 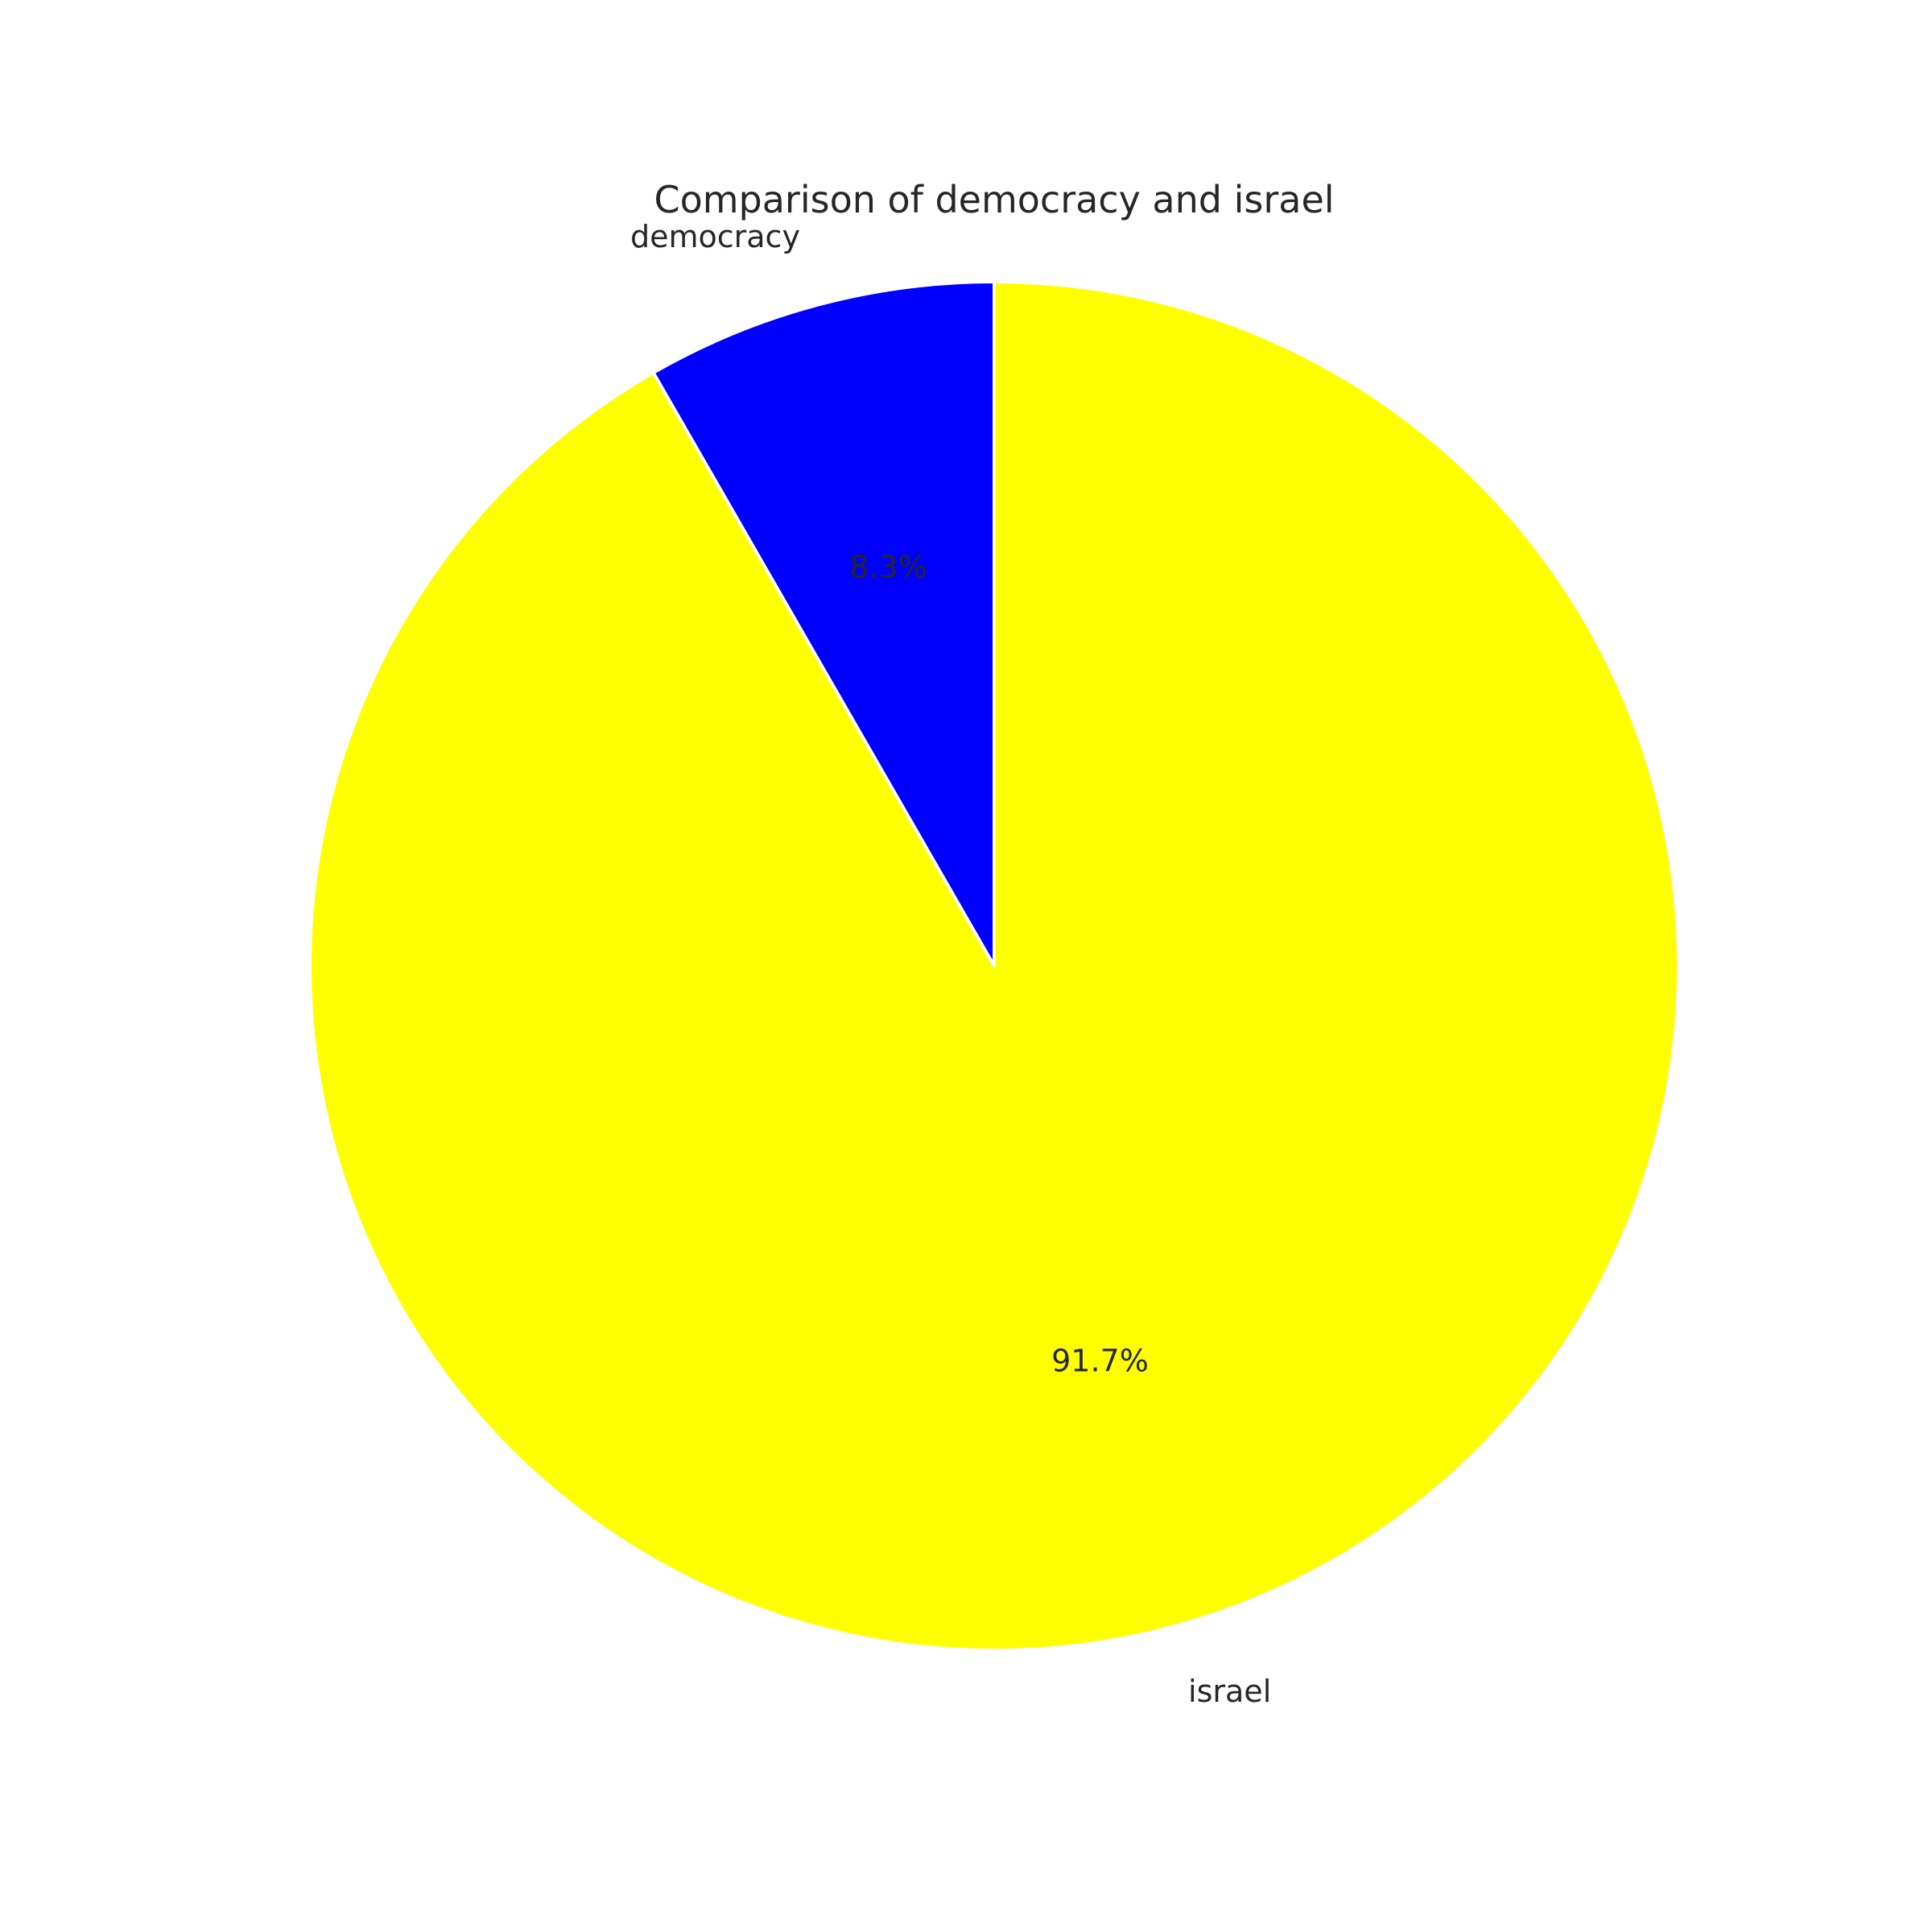 I want to click on slice-percent-israel: 91.7%, so click(x=1100, y=1360).